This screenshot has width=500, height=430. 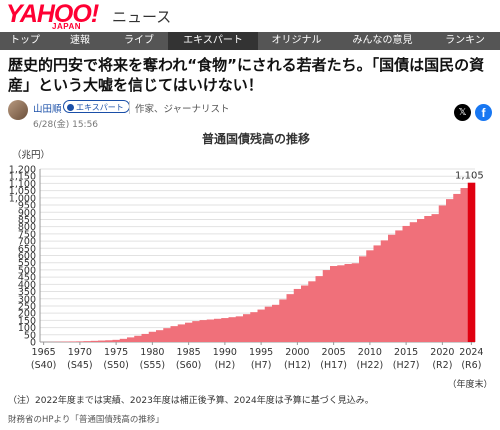 I want to click on bar-1993, so click(x=247, y=328).